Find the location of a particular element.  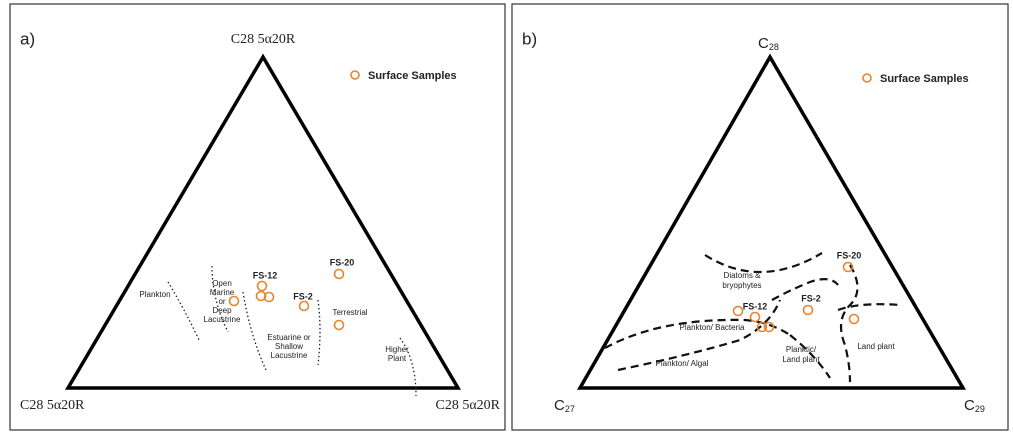

region-label: Plant is located at coordinates (397, 358).